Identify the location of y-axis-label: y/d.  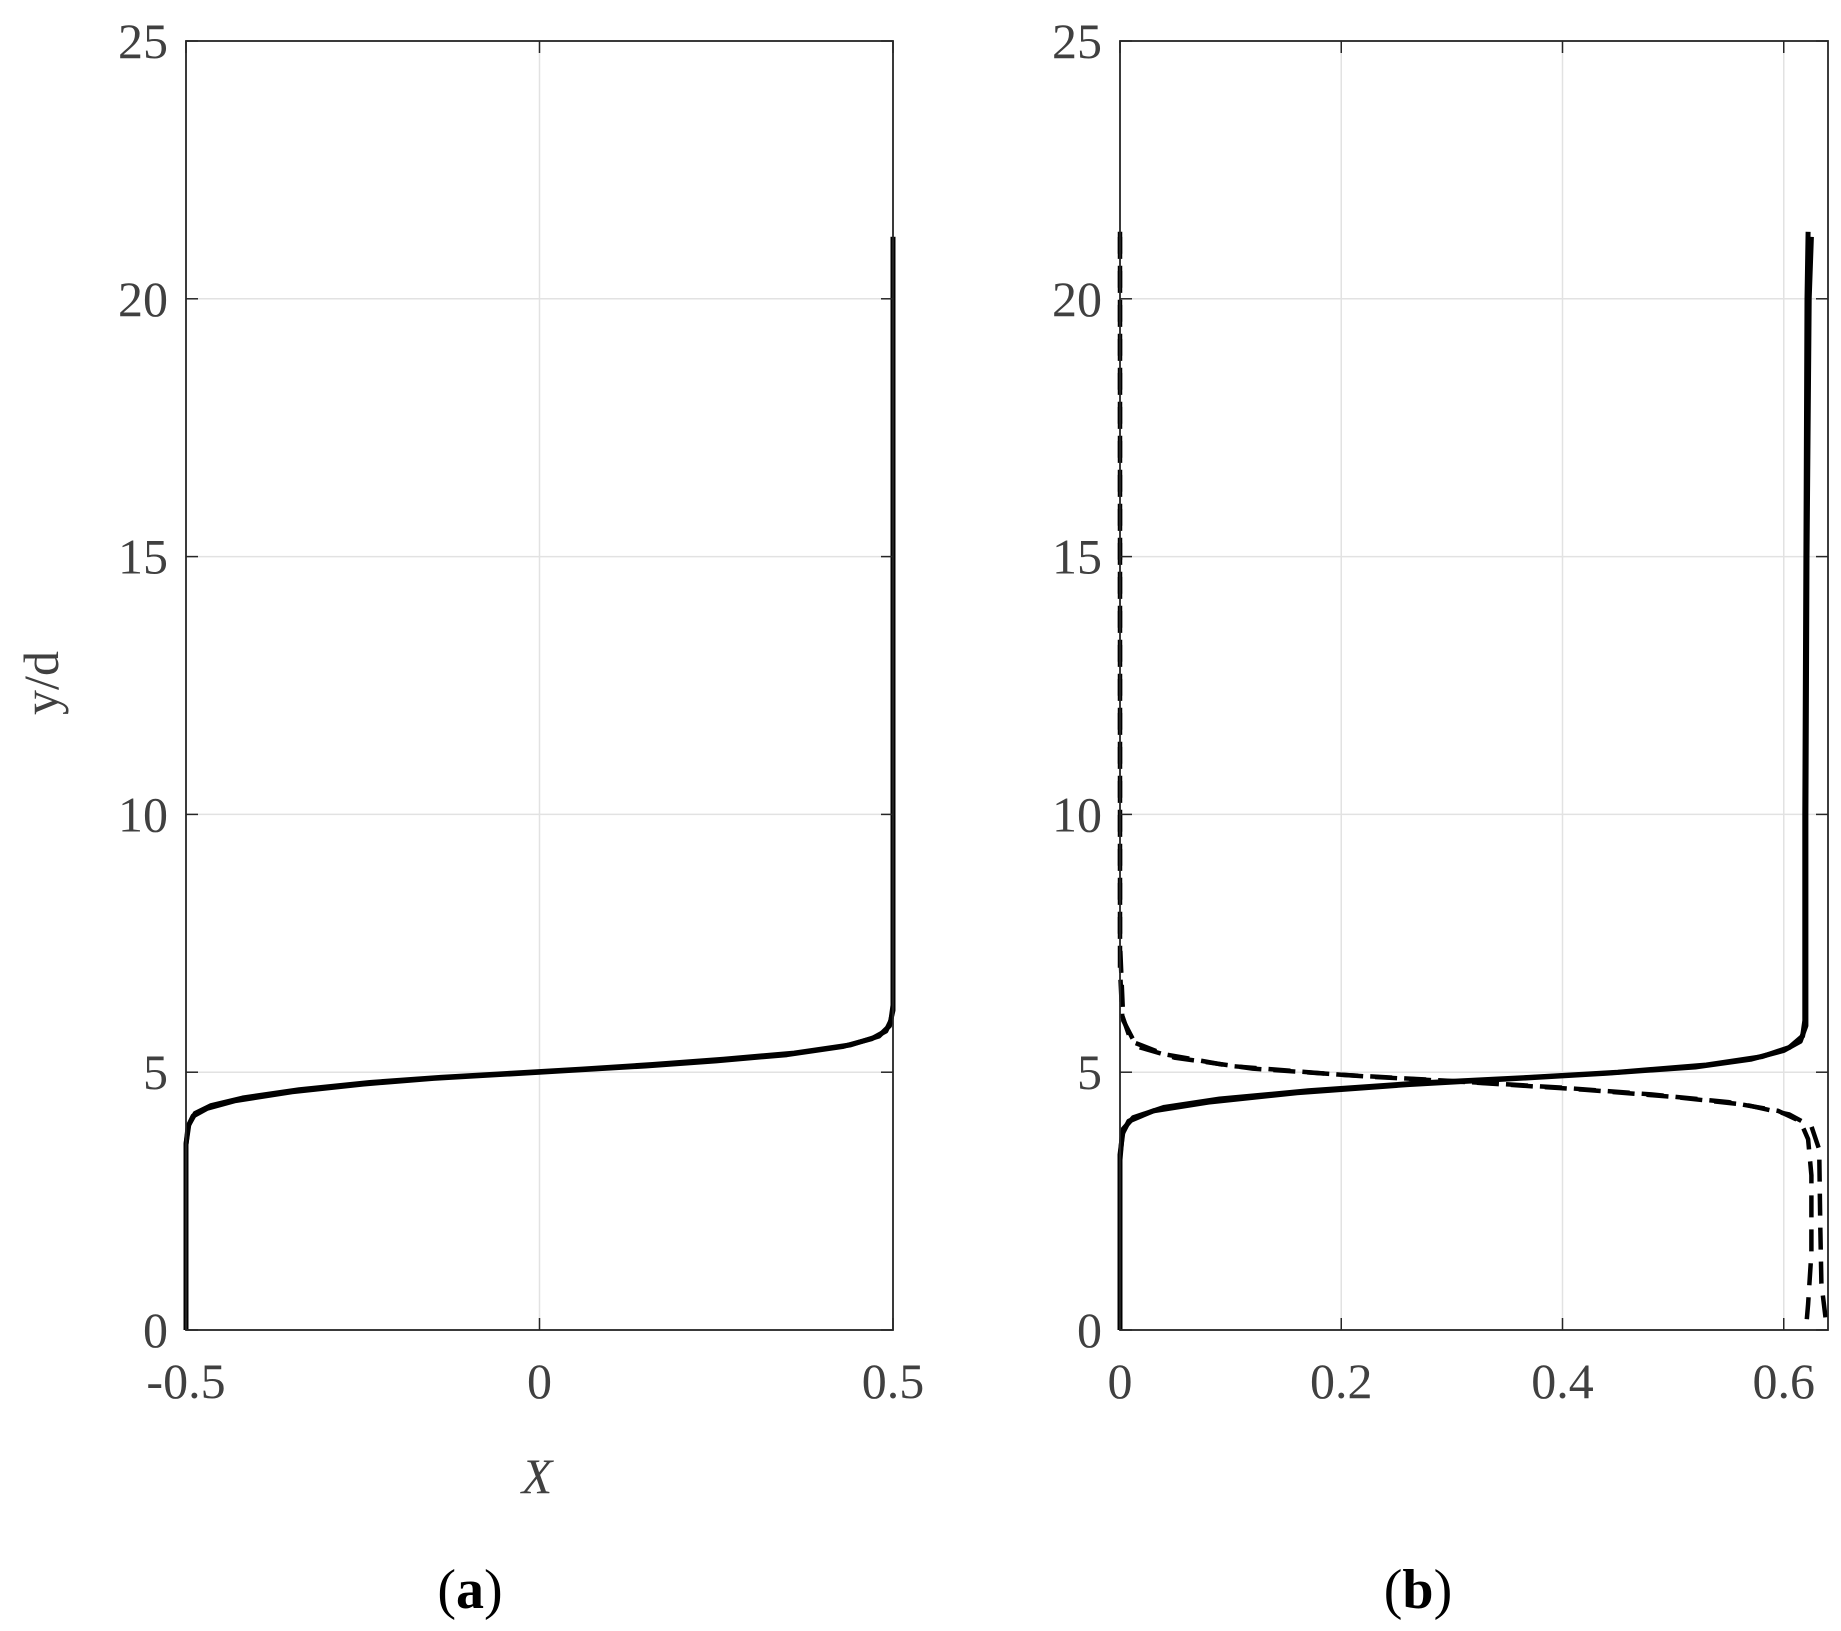
(41, 683).